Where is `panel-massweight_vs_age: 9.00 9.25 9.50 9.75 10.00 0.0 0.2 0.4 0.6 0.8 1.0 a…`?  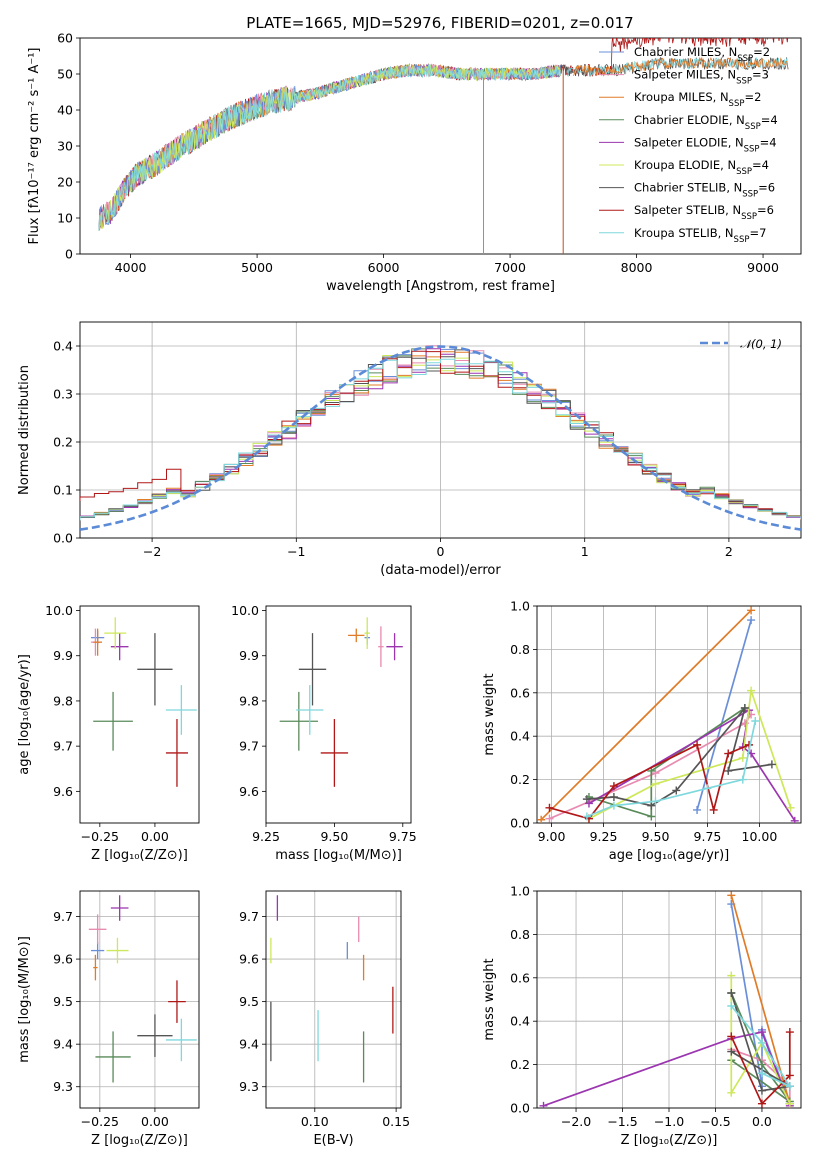 panel-massweight_vs_age: 9.00 9.25 9.50 9.75 10.00 0.0 0.2 0.4 0.6 0.8 1.0 a… is located at coordinates (642, 731).